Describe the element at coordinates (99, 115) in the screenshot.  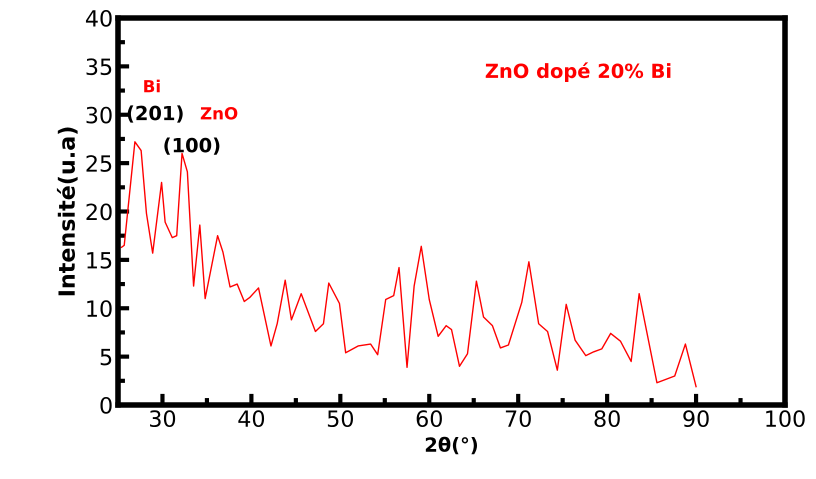
I see `y-tick-label: 30` at that location.